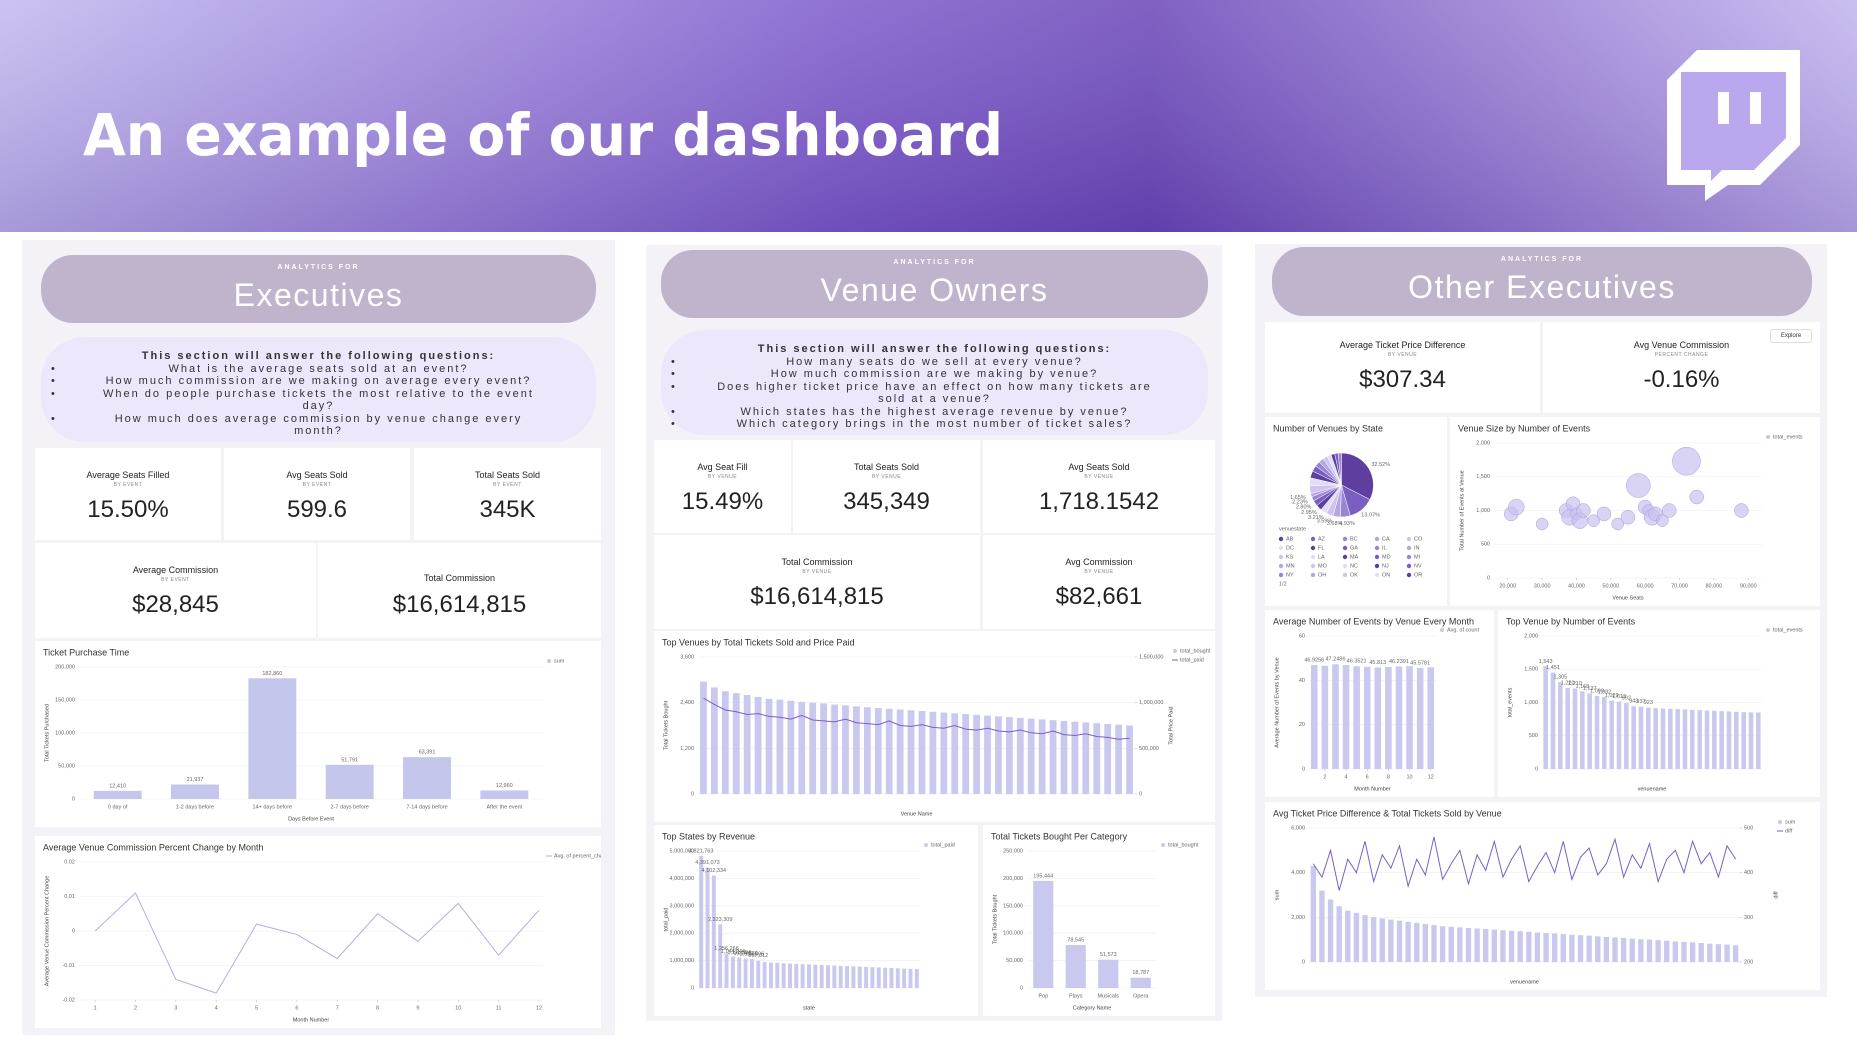 This screenshot has width=1857, height=1051. Describe the element at coordinates (692, 794) in the screenshot. I see `y-tick-label: 0` at that location.